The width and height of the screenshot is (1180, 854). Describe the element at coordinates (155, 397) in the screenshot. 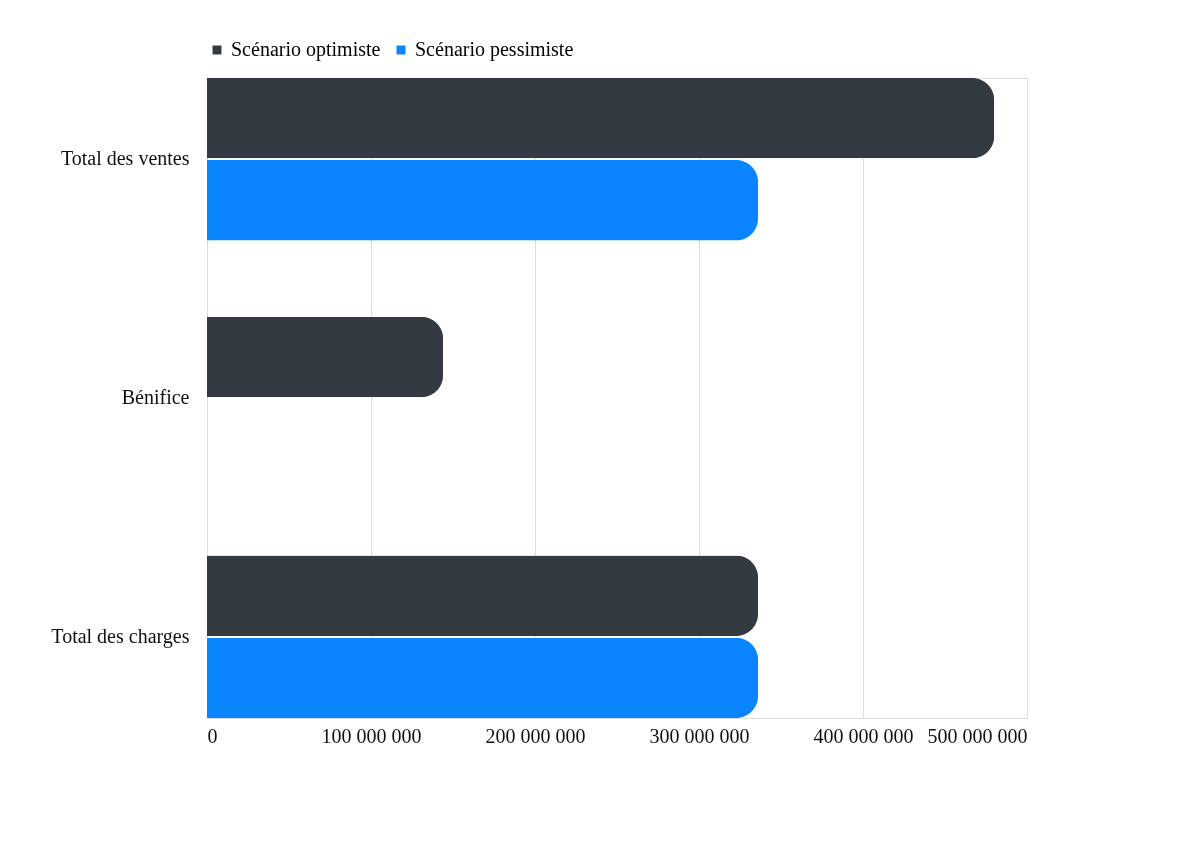

I see `y-tick-label: Bénifice` at that location.